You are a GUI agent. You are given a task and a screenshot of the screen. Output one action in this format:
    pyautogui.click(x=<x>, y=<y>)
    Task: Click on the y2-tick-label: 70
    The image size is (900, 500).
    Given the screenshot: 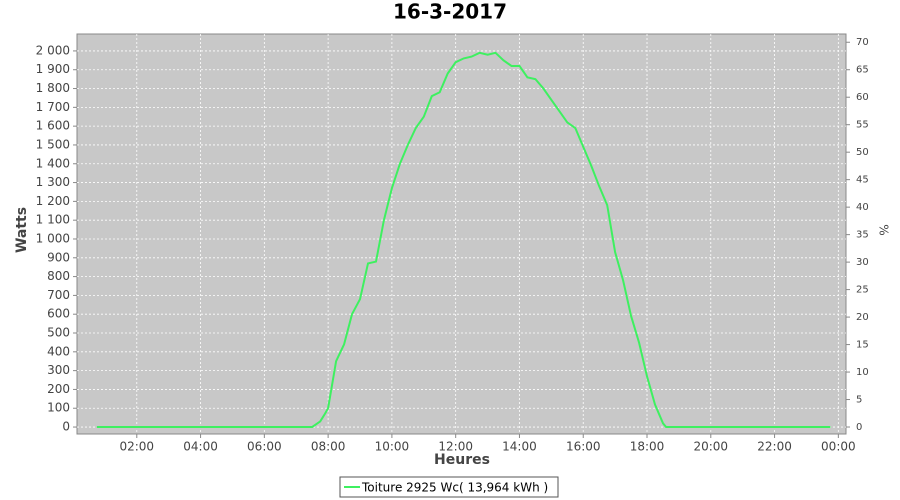 What is the action you would take?
    pyautogui.click(x=862, y=42)
    